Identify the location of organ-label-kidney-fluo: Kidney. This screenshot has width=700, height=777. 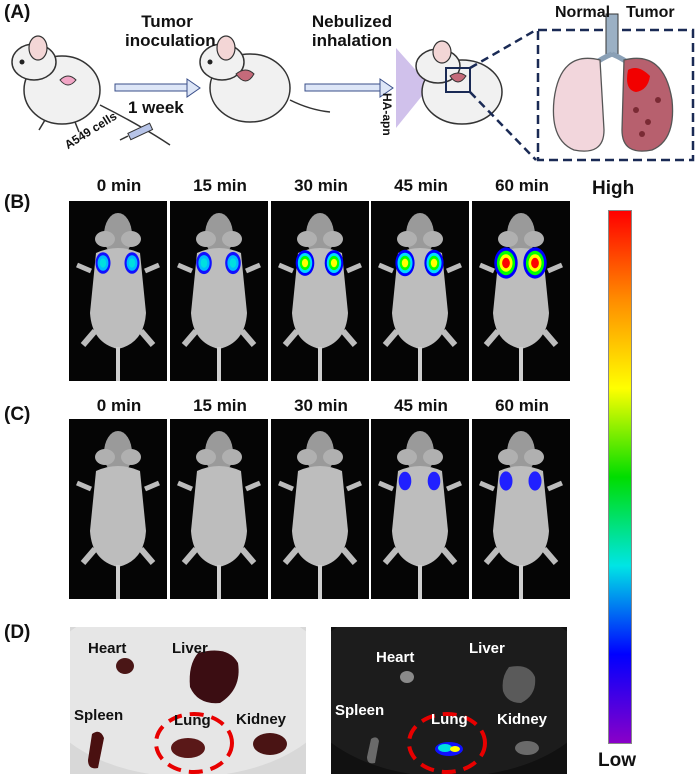
(522, 719).